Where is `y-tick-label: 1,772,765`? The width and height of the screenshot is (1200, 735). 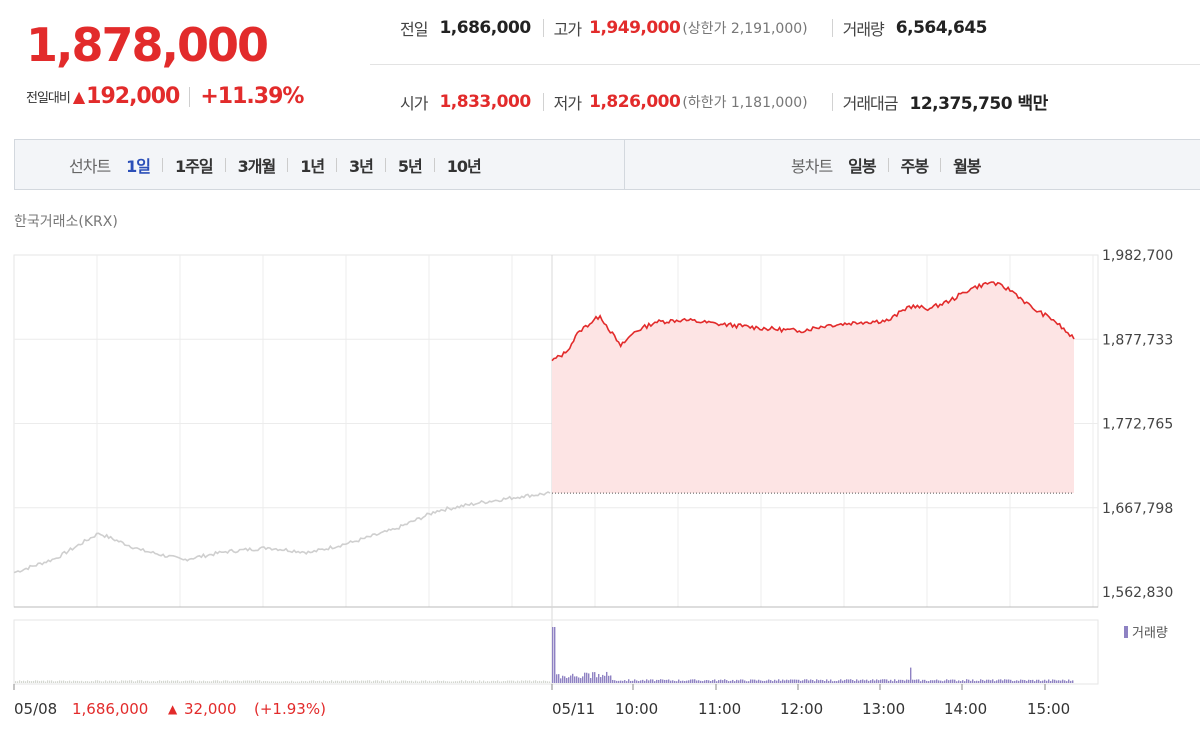 y-tick-label: 1,772,765 is located at coordinates (1137, 425).